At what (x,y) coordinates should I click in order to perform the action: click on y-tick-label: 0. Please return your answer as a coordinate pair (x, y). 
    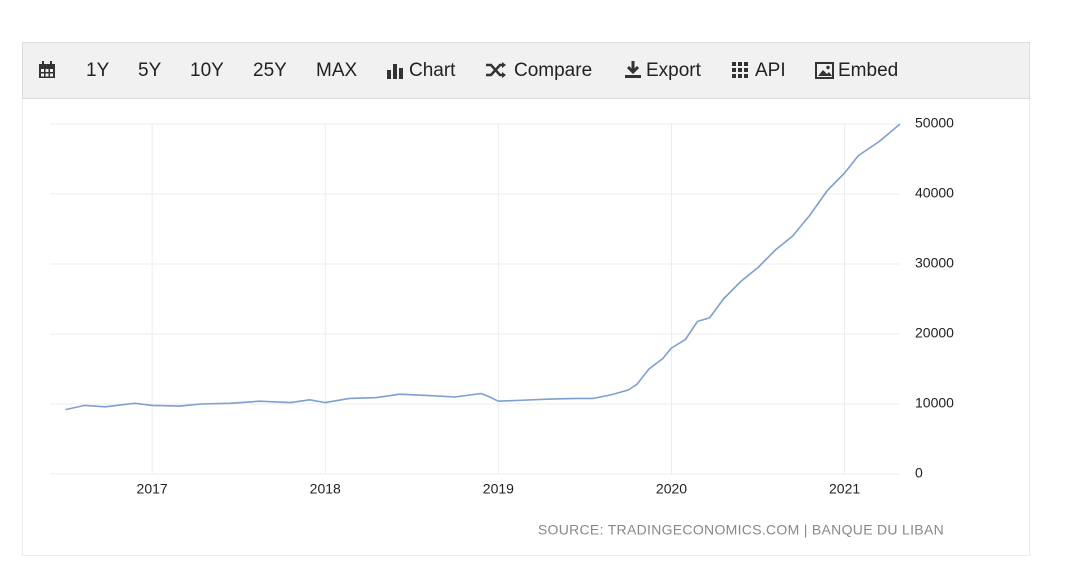
    Looking at the image, I should click on (919, 473).